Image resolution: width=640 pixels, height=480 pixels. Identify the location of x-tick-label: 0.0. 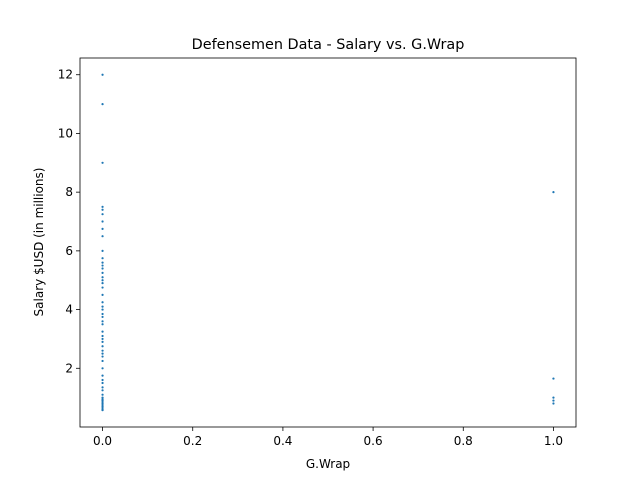
(102, 441).